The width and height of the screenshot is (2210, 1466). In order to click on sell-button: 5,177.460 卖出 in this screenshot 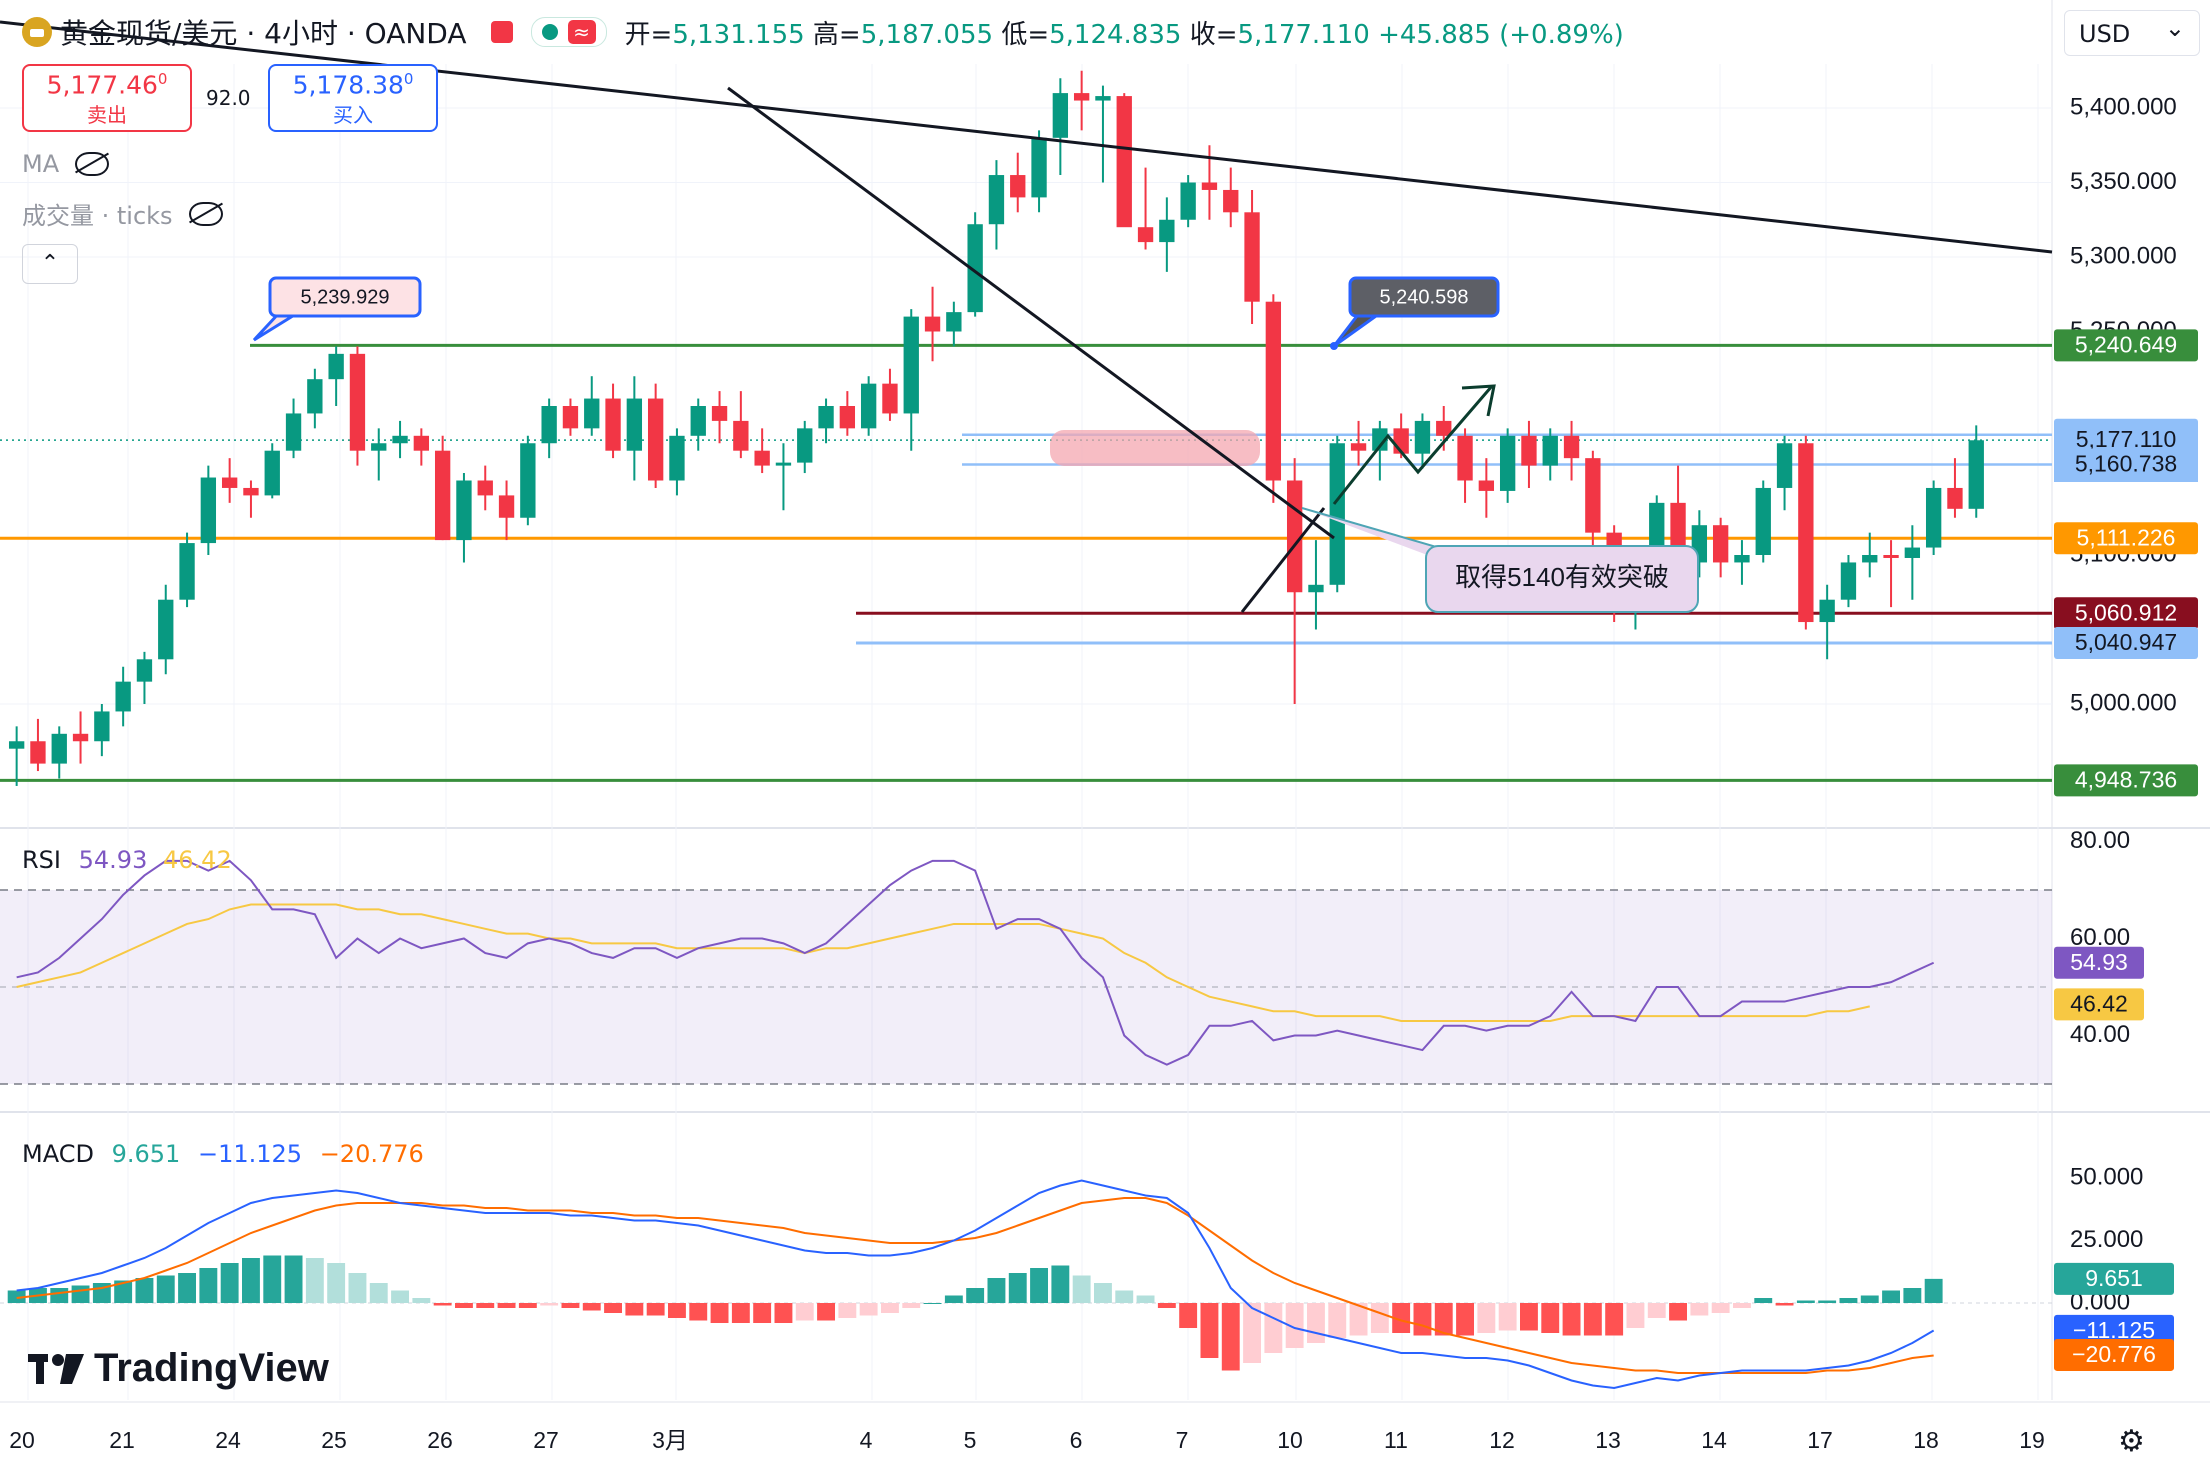, I will do `click(107, 98)`.